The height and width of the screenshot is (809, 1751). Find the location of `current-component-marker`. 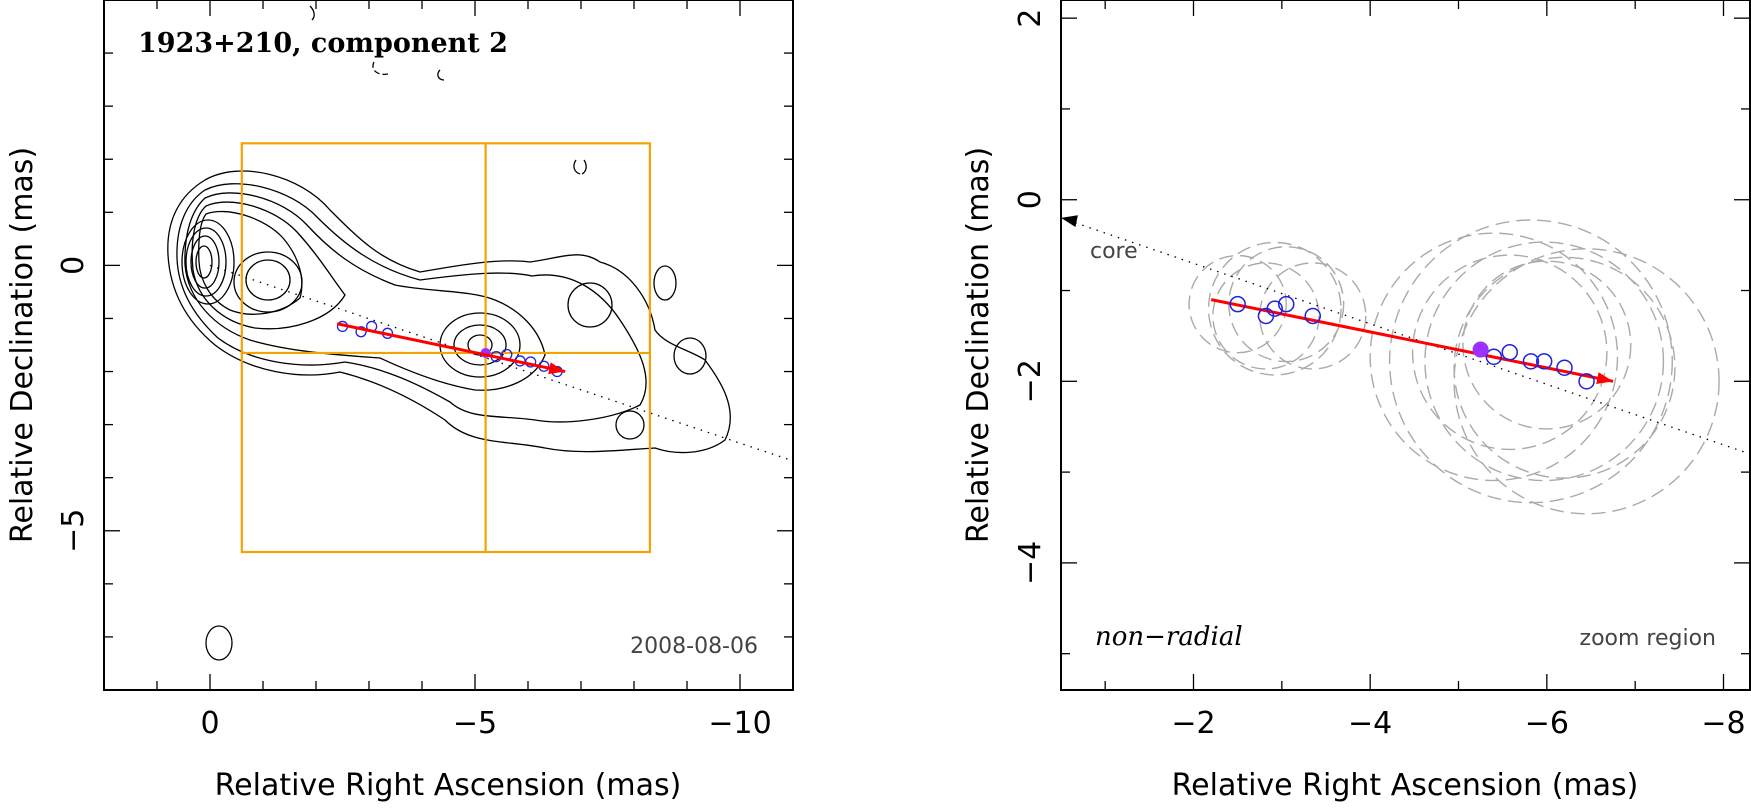

current-component-marker is located at coordinates (1480, 349).